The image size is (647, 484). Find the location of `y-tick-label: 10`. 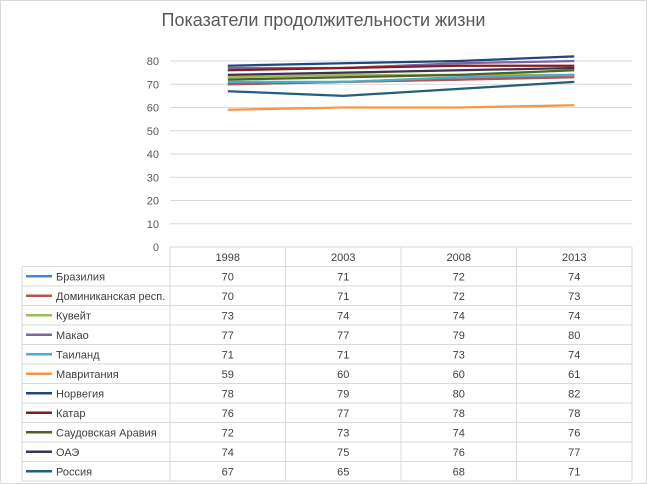

y-tick-label: 10 is located at coordinates (153, 225).